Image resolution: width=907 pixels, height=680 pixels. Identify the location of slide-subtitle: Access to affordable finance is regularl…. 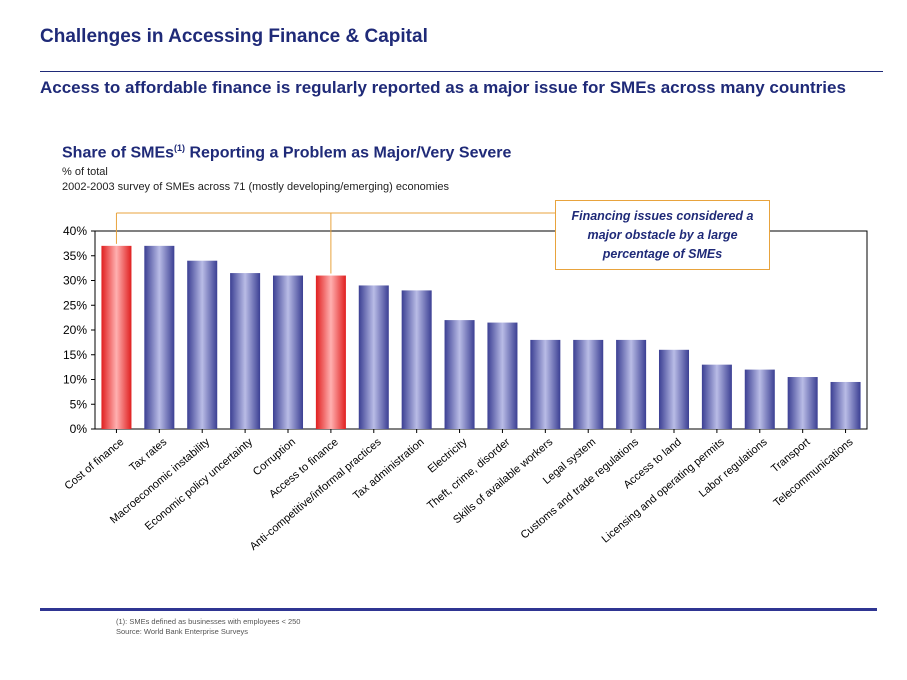
(443, 87).